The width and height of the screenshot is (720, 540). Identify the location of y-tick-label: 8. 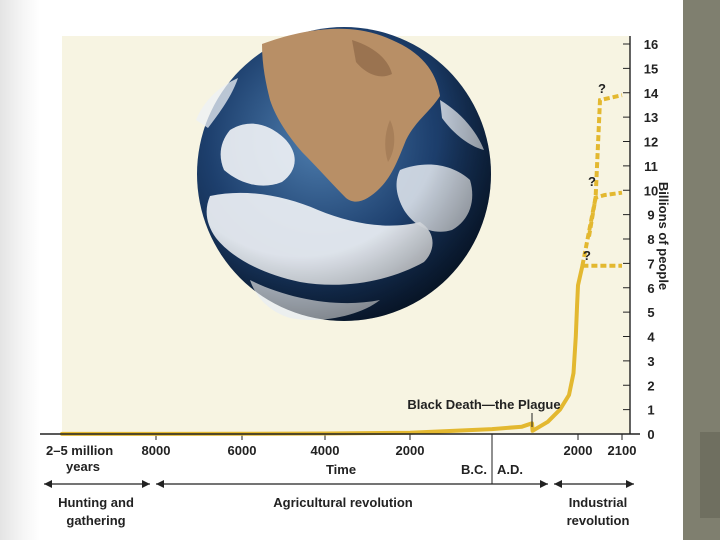
(650, 239).